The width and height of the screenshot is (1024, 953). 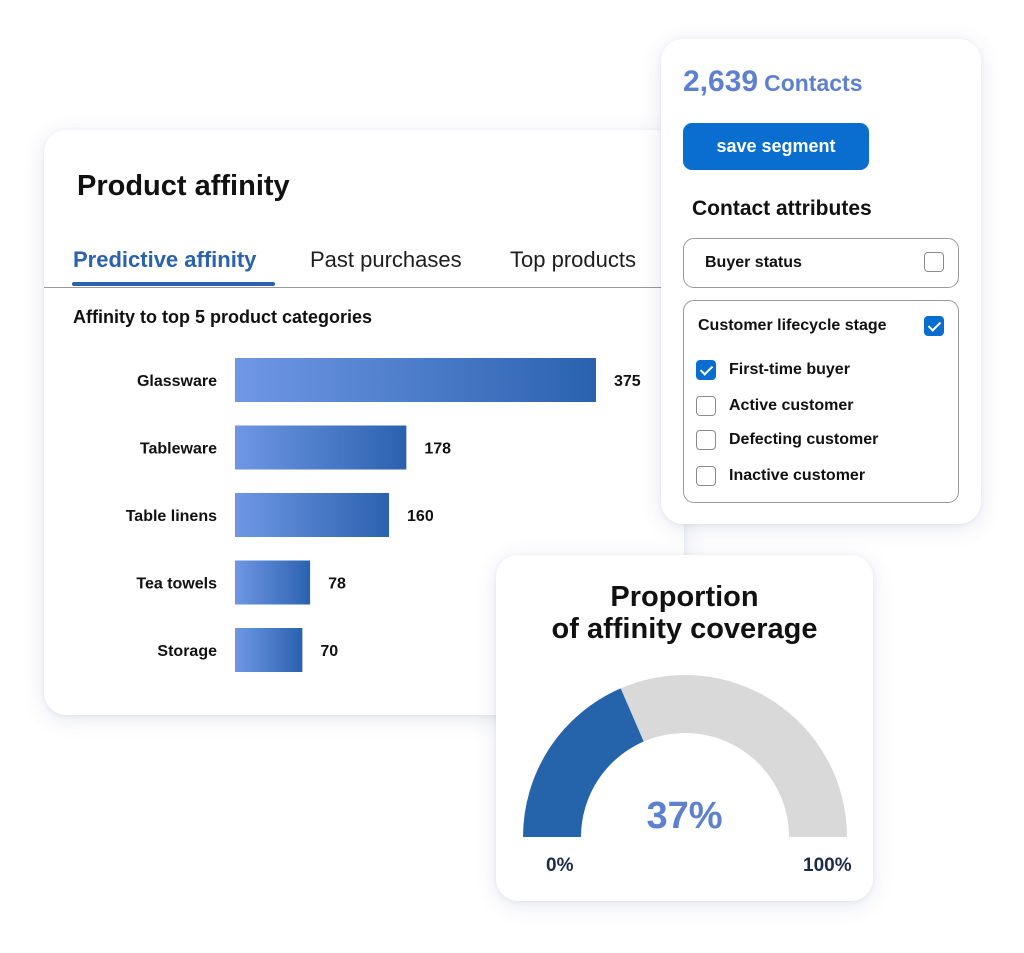 I want to click on coverage-gauge, so click(x=685, y=756).